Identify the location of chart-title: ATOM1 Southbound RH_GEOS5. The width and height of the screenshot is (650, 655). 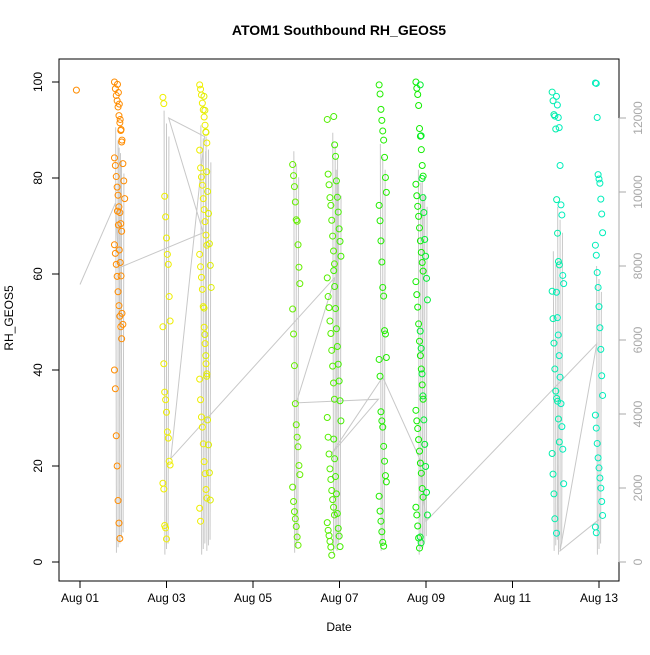
(339, 30).